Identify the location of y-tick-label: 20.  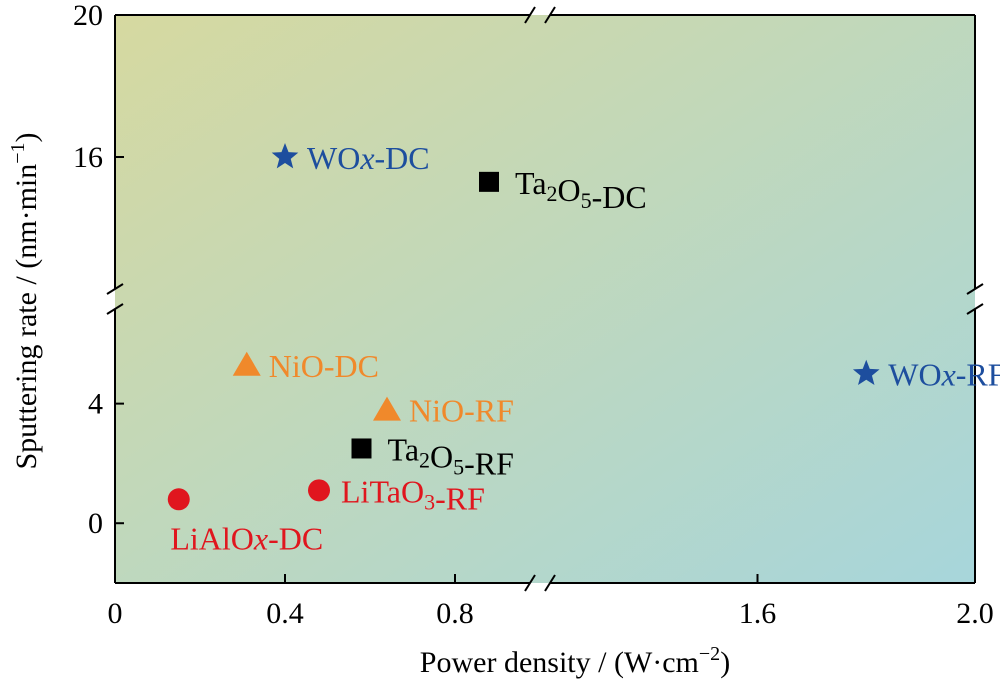
(88, 16).